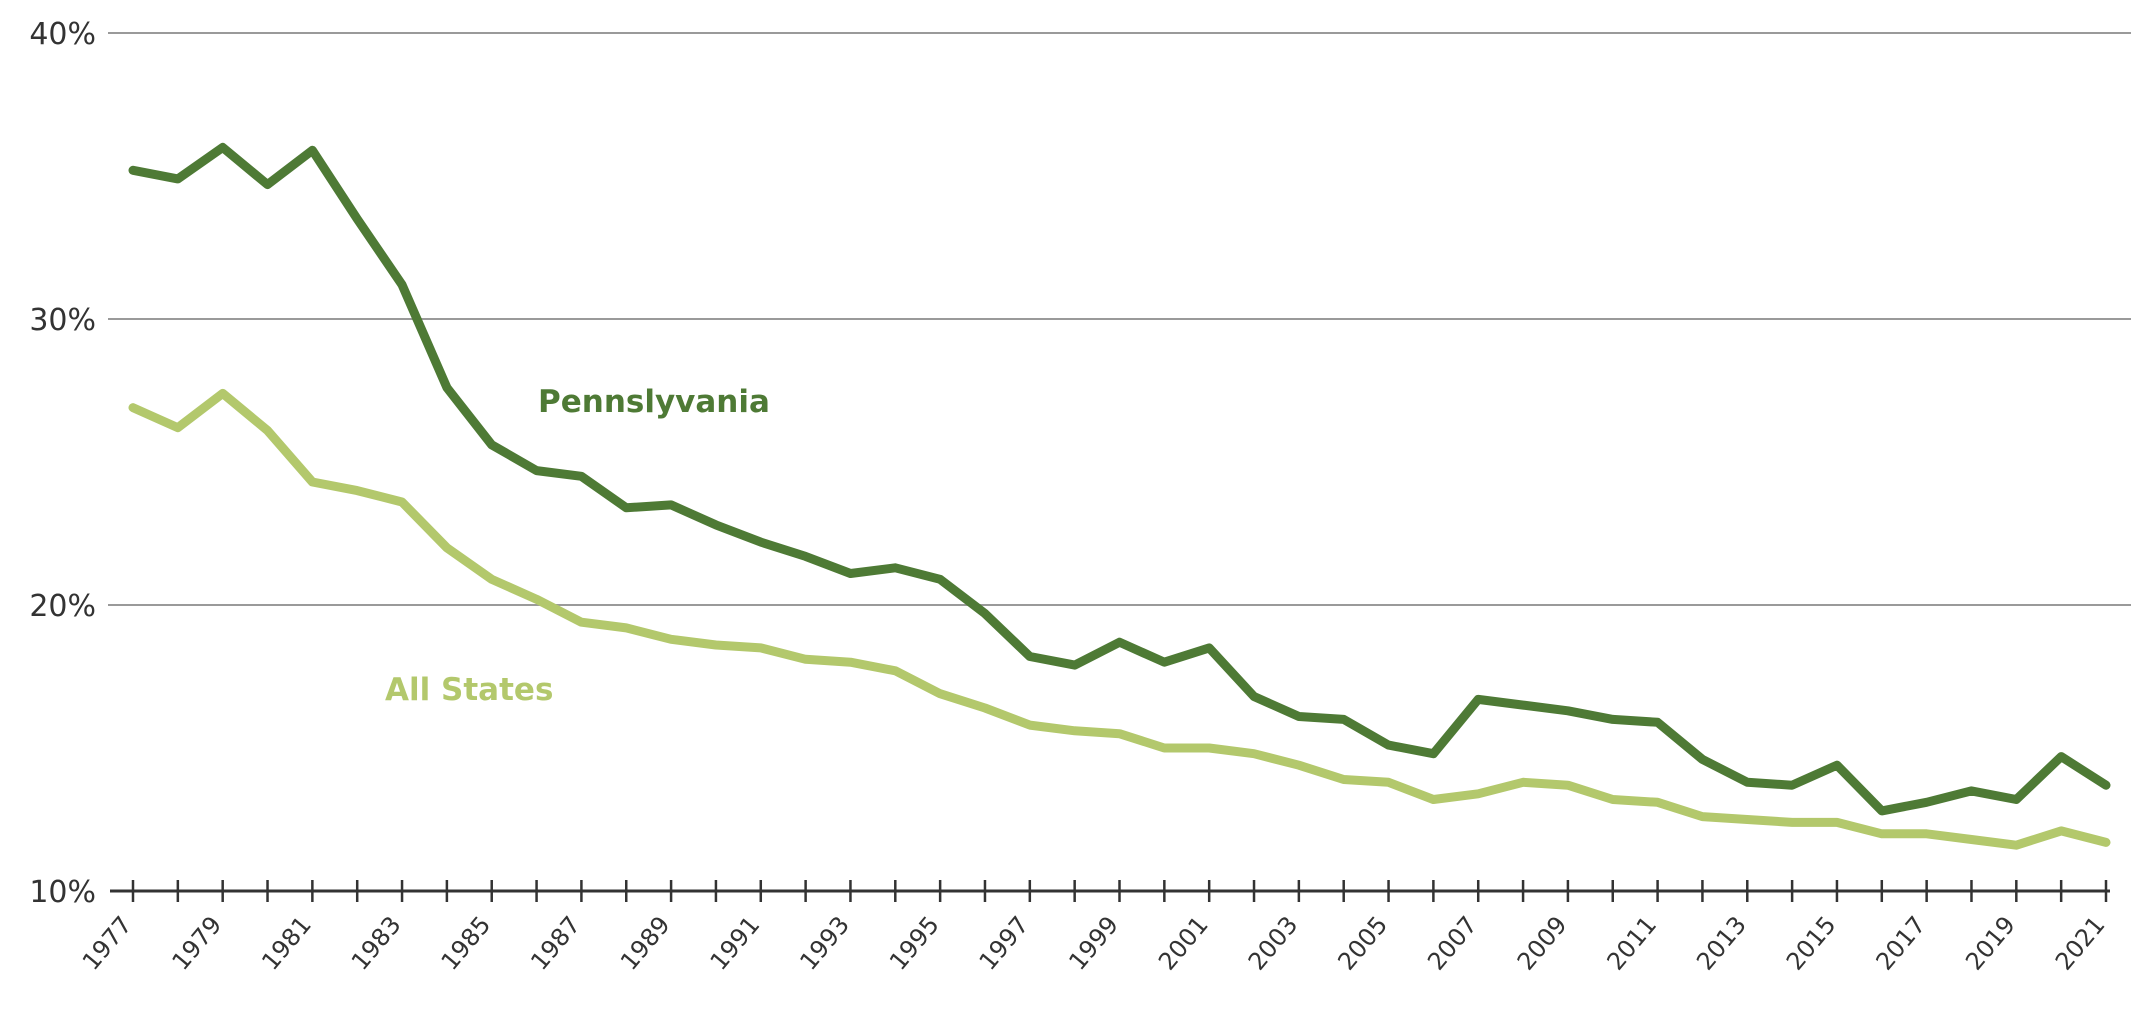 This screenshot has height=1027, width=2131. Describe the element at coordinates (469, 690) in the screenshot. I see `series-label-all-states: All States` at that location.